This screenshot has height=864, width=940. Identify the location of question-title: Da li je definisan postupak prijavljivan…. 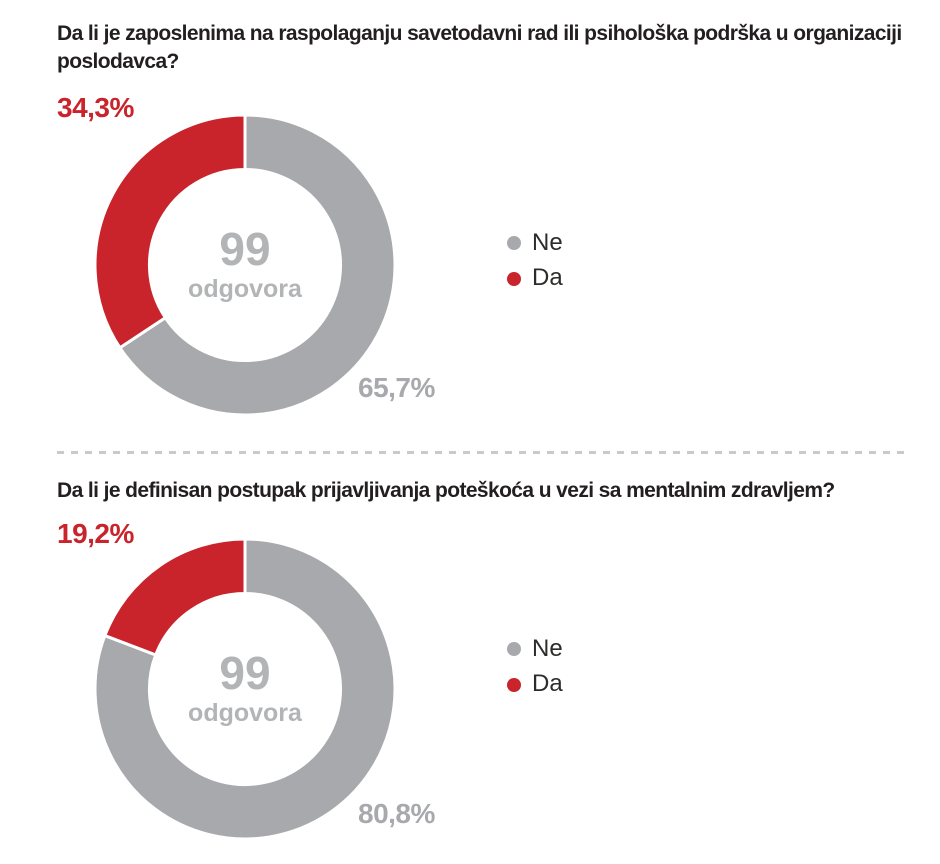
(446, 490).